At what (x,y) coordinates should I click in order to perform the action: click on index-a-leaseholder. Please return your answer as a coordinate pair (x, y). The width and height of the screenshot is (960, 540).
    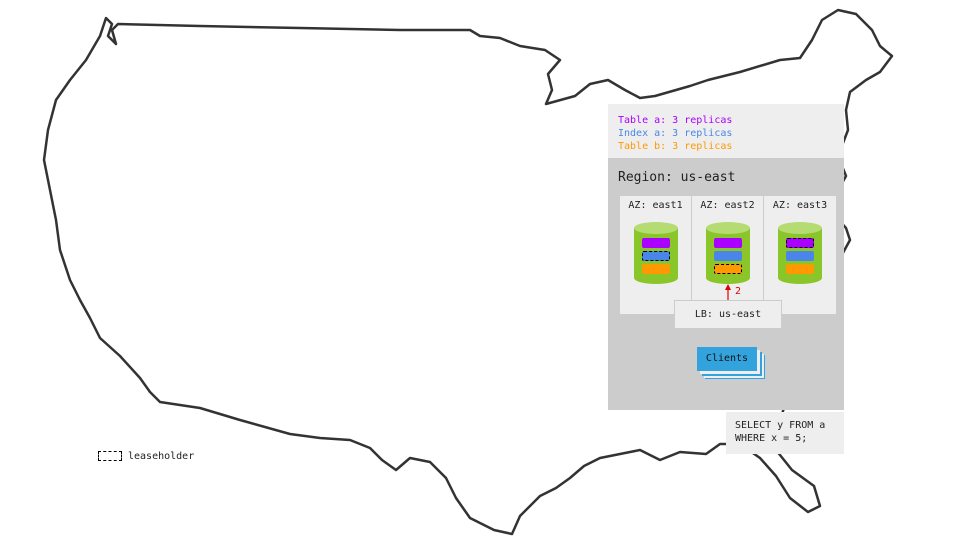
    Looking at the image, I should click on (656, 256).